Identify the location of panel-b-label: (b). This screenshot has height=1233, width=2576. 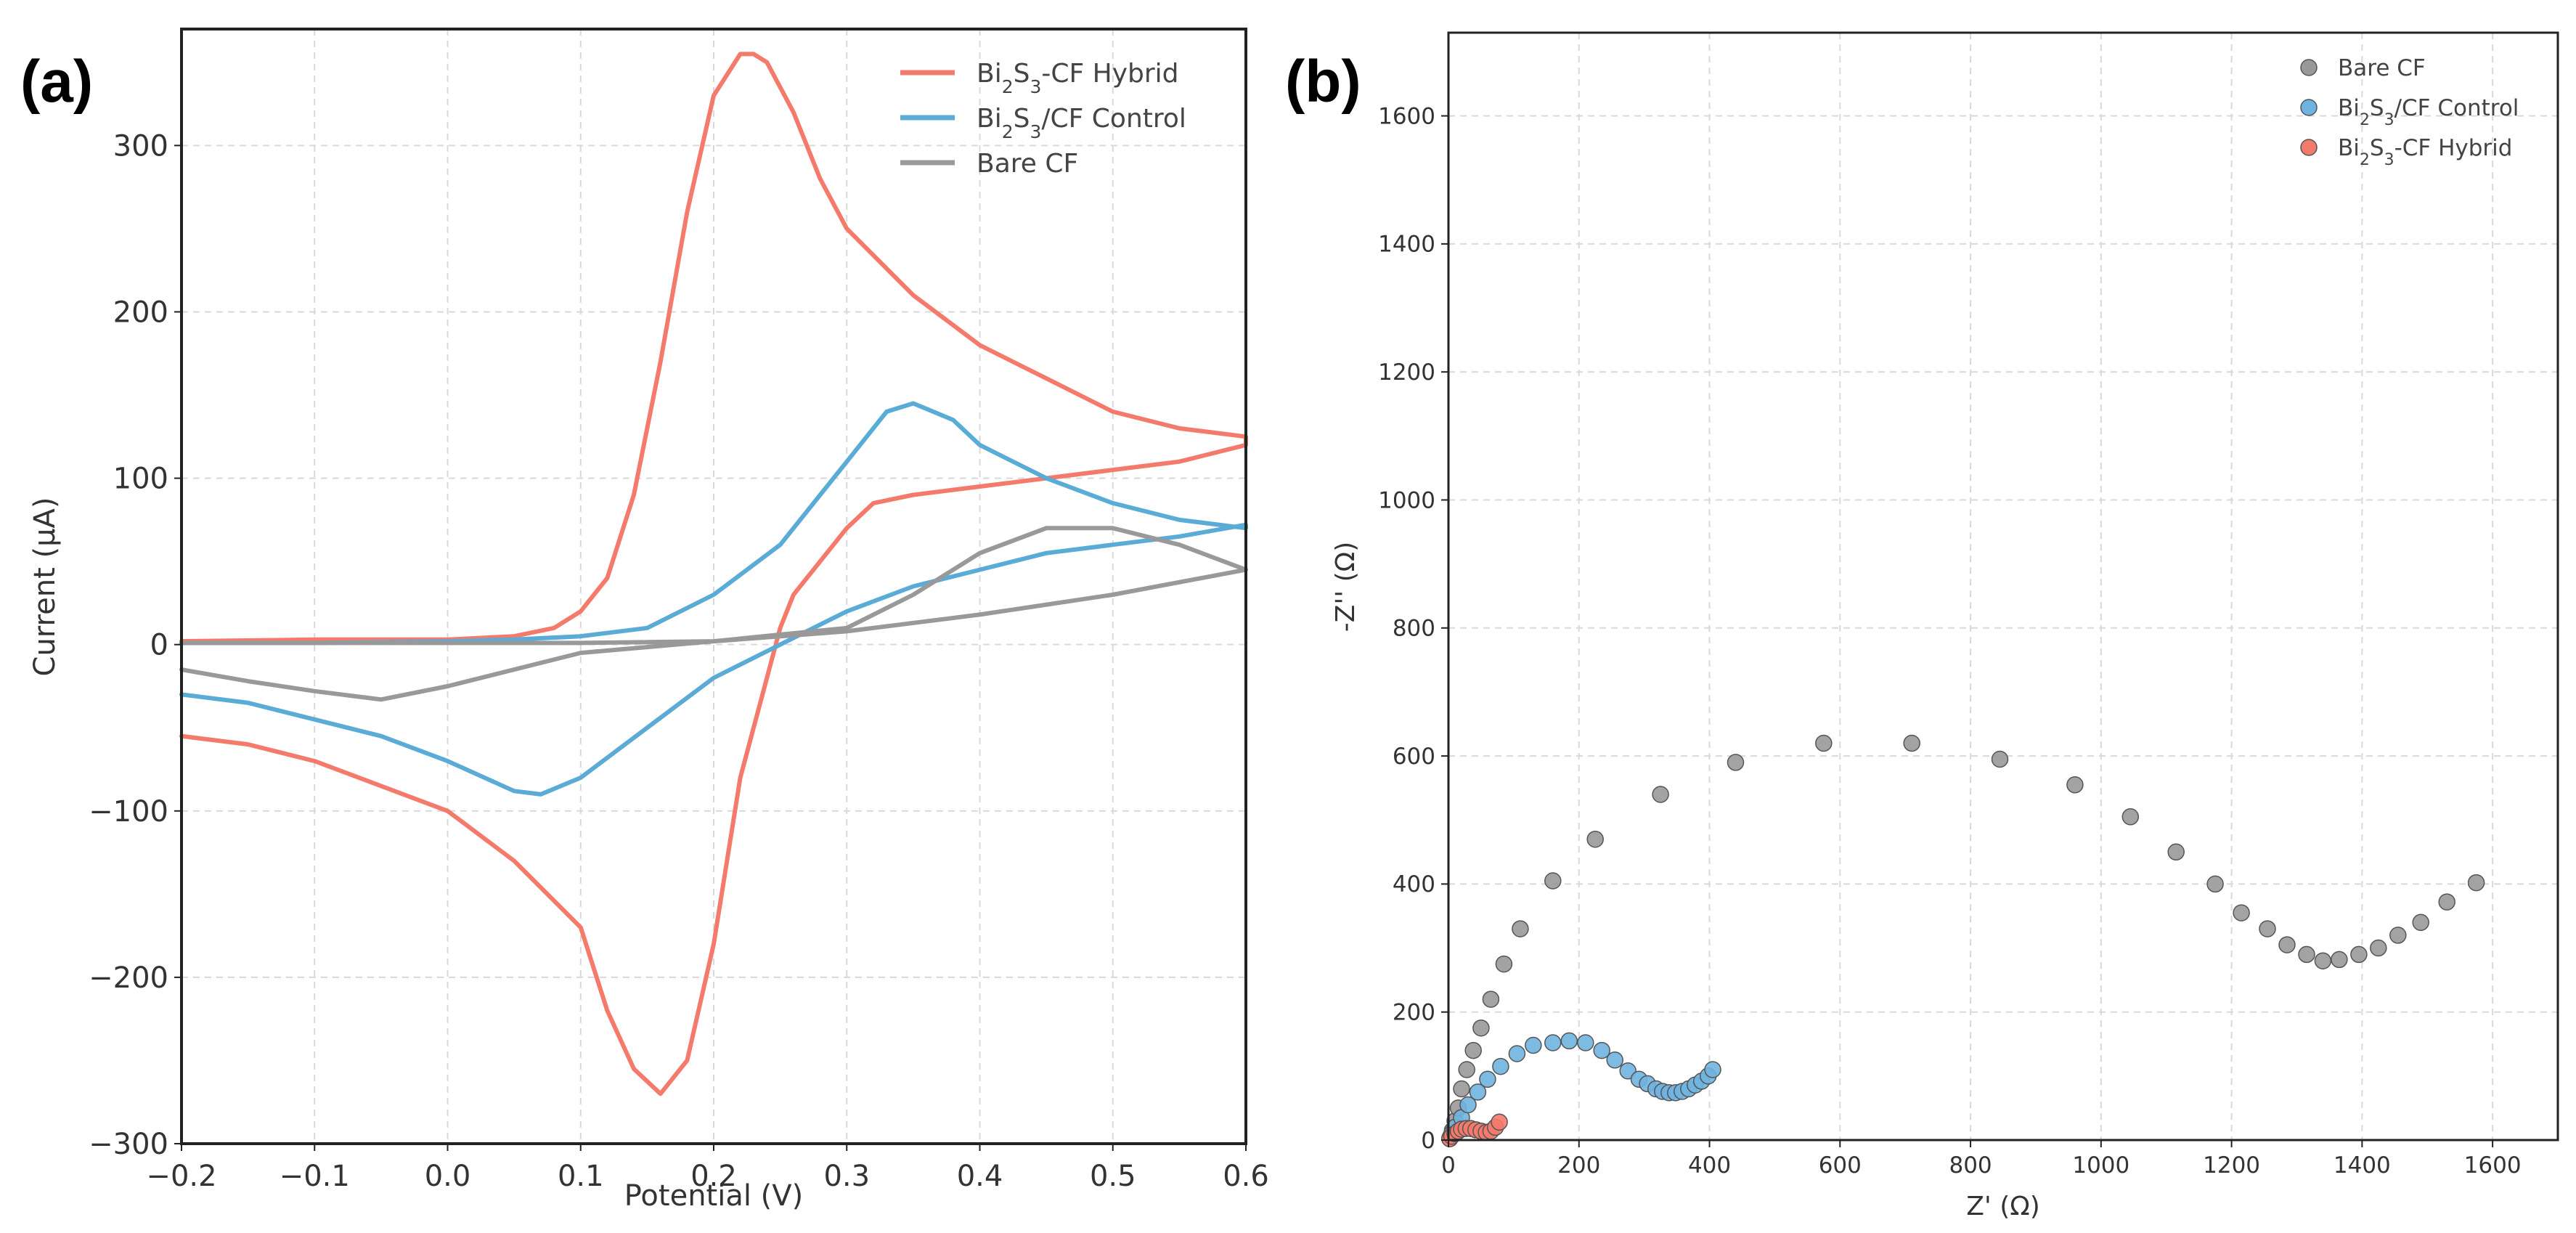
(1323, 82).